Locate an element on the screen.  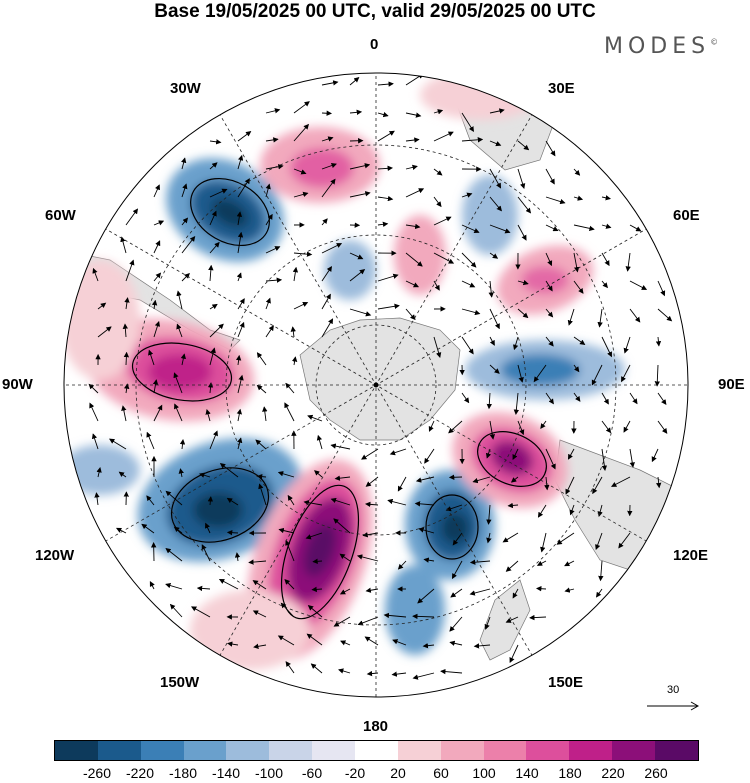
brand-logo: MODES© is located at coordinates (661, 46).